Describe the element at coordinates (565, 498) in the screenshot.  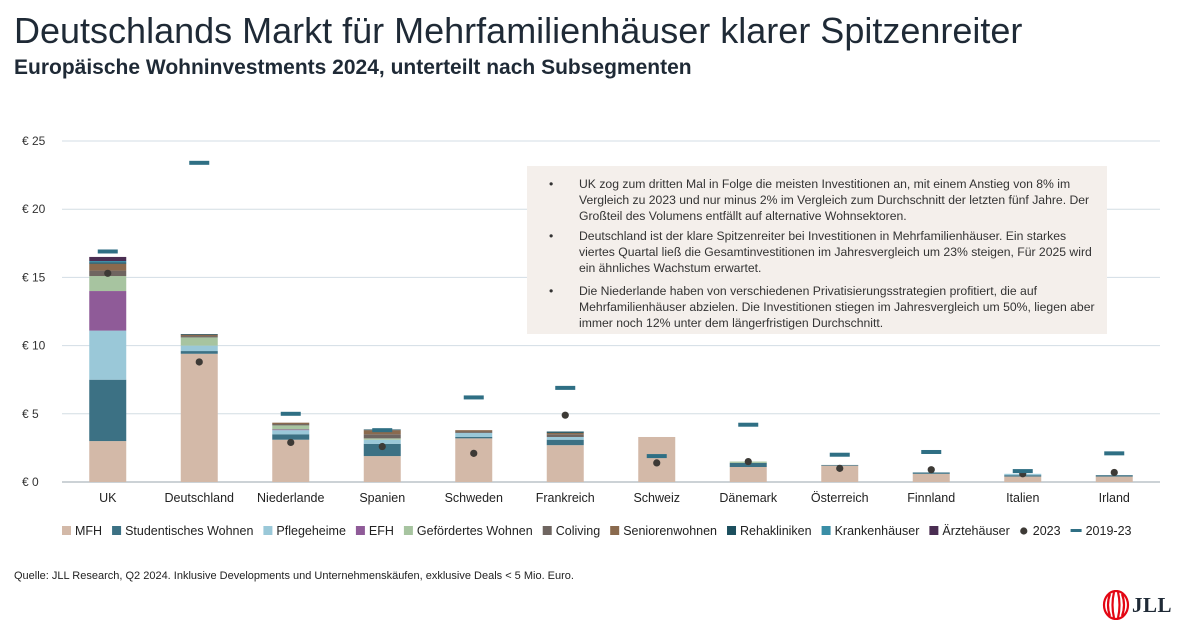
I see `x-tick-label: Frankreich` at that location.